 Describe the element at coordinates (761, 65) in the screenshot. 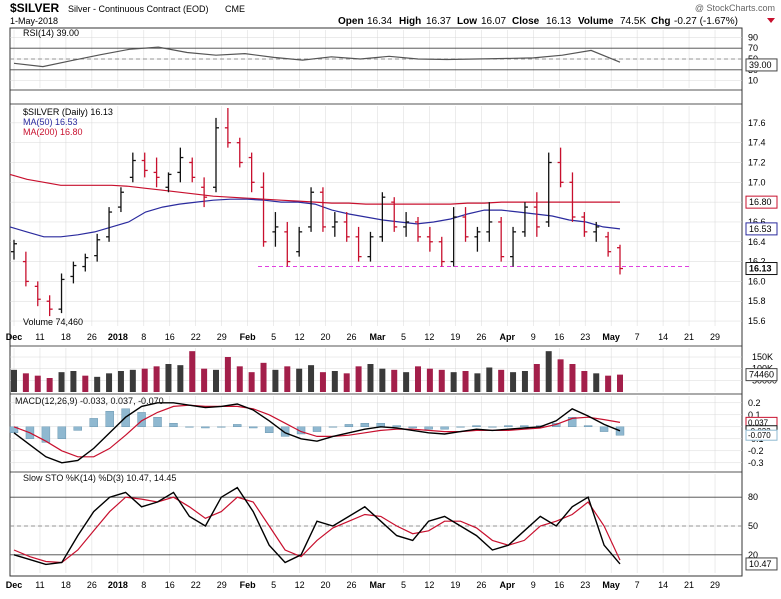

I see `rsi-current-badge` at that location.